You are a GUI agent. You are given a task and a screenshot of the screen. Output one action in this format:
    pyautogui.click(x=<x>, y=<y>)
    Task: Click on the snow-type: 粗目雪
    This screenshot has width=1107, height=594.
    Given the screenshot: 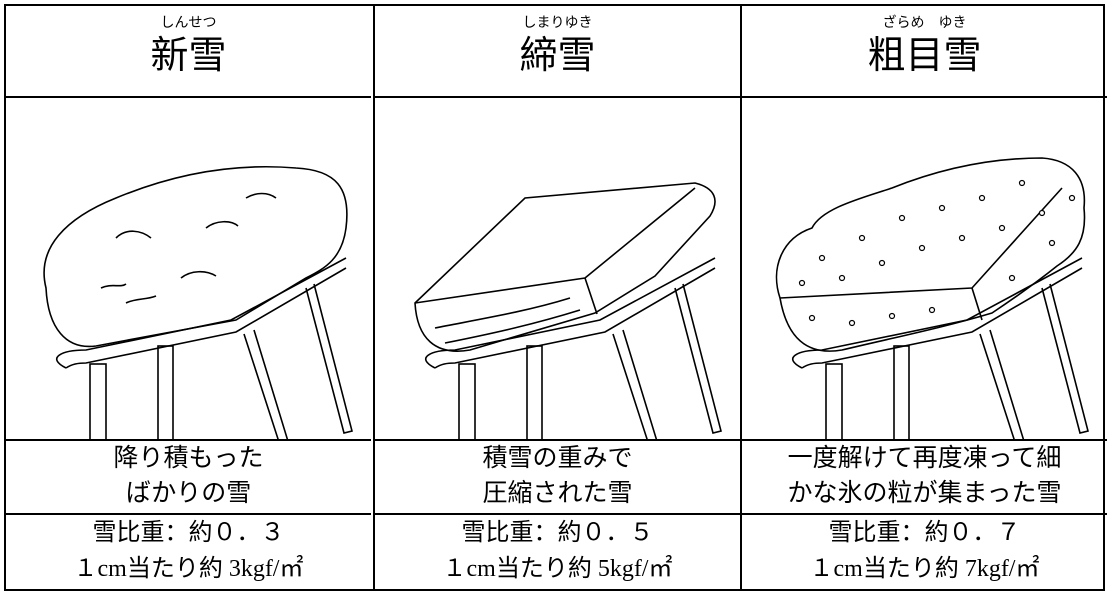 What is the action you would take?
    pyautogui.click(x=924, y=56)
    